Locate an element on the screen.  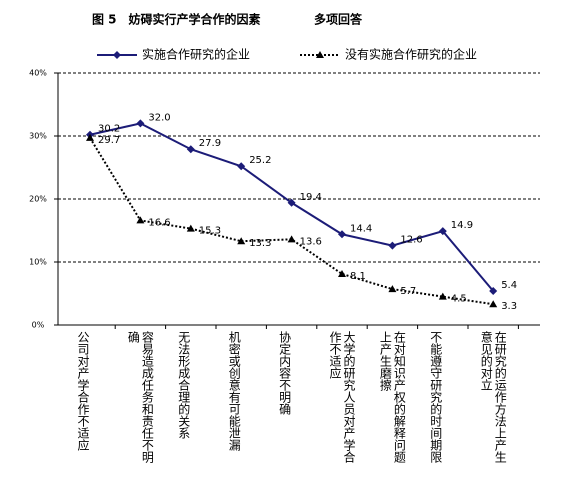
x-tick-label: 无法形成合理的关系 is located at coordinates (183, 385).